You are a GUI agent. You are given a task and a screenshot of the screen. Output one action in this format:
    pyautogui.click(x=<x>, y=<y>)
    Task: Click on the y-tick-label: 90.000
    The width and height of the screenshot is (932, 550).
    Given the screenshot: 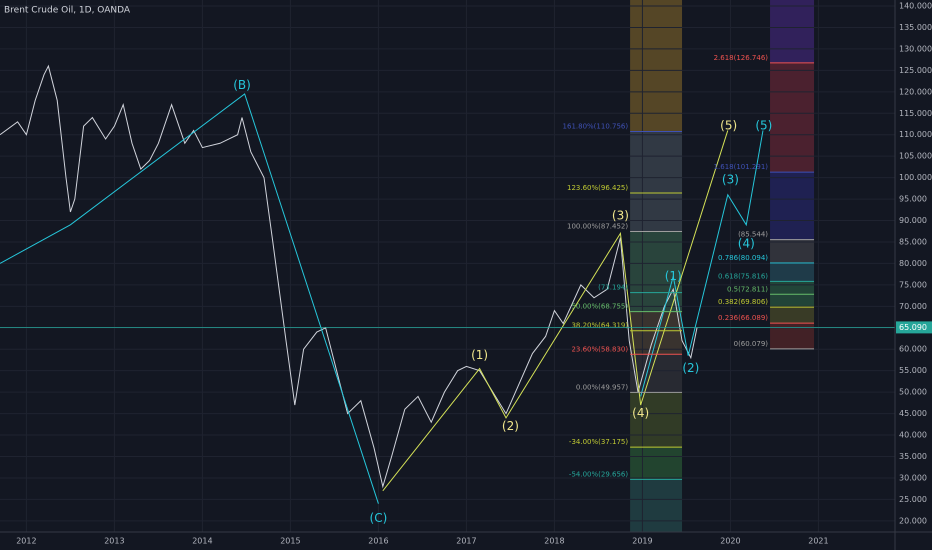 What is the action you would take?
    pyautogui.click(x=913, y=220)
    